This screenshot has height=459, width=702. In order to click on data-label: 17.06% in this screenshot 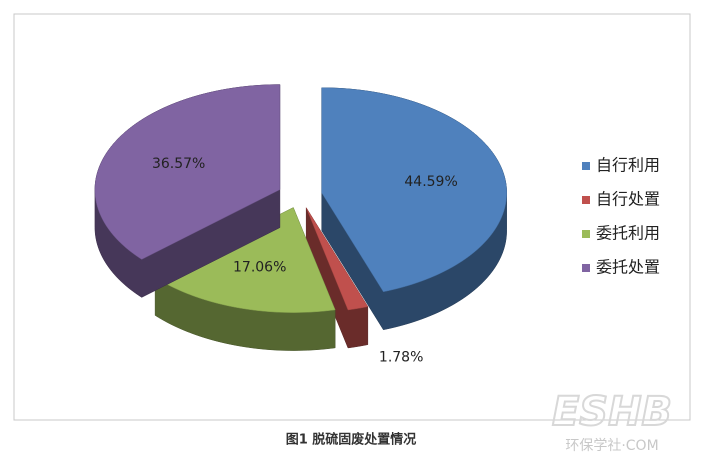, I will do `click(259, 268)`.